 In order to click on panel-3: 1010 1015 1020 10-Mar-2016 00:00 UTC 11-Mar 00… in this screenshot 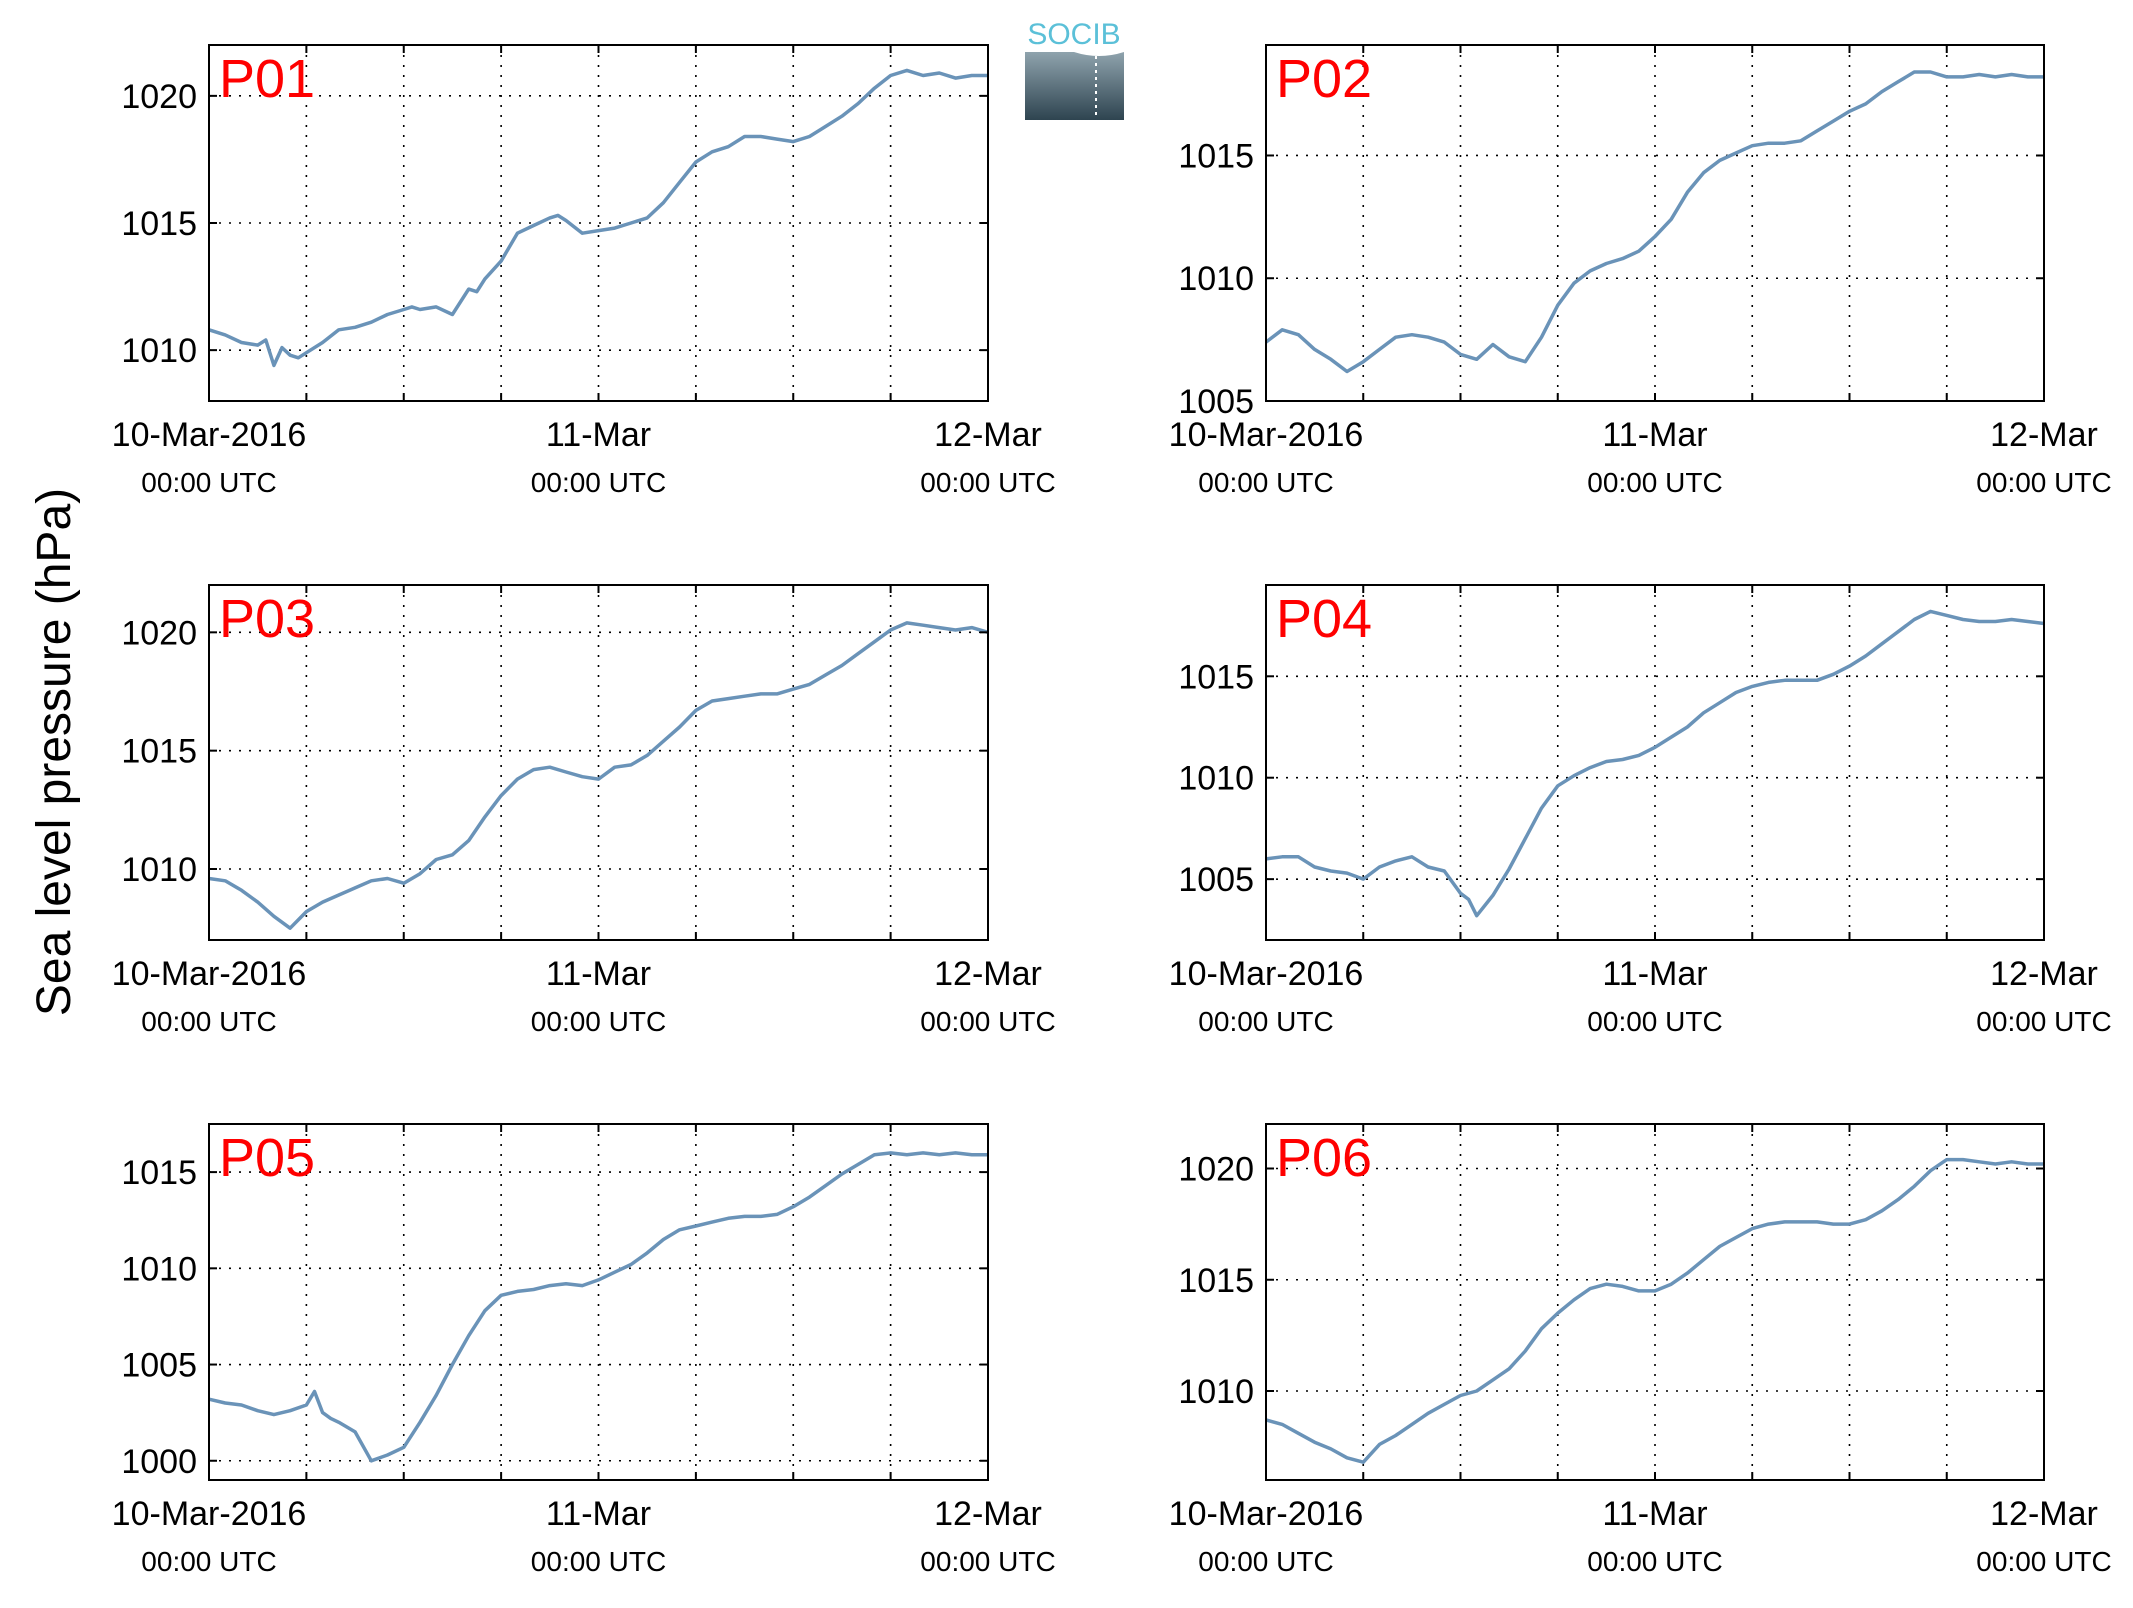, I will do `click(584, 810)`.